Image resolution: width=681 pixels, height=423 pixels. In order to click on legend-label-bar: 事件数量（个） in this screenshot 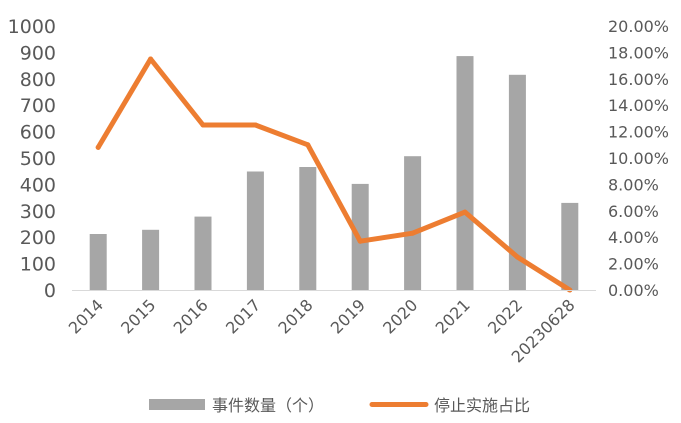, I will do `click(268, 405)`.